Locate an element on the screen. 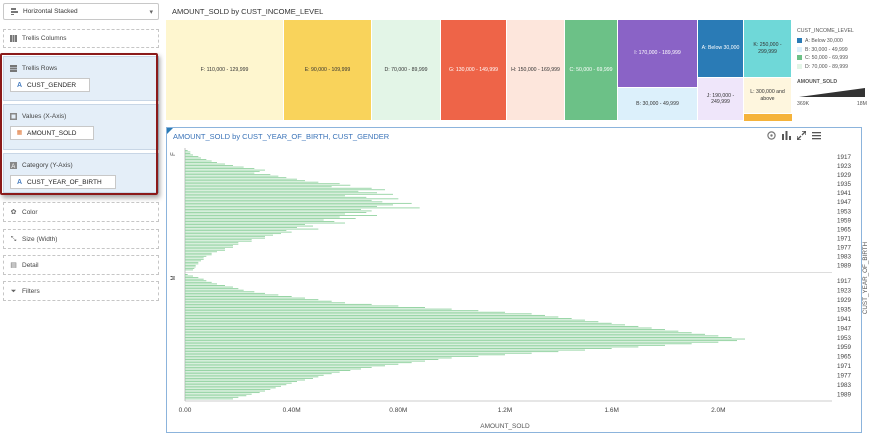 Image resolution: width=875 pixels, height=434 pixels. svg-text: A is located at coordinates (13, 166).